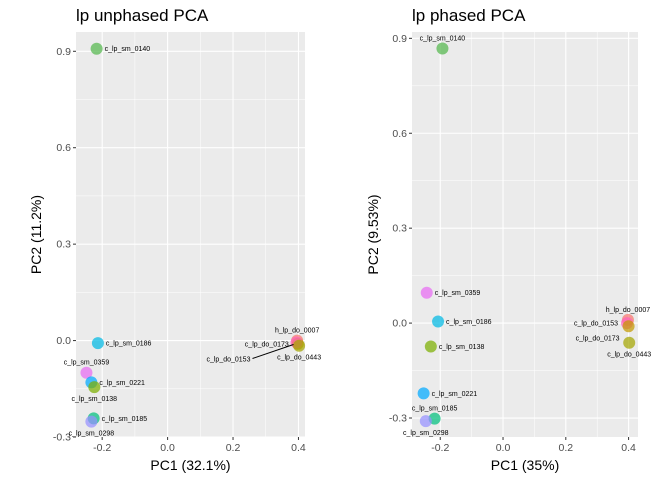 The image size is (672, 480). What do you see at coordinates (373, 234) in the screenshot?
I see `y-axis-title: PC2 (9.53%)` at bounding box center [373, 234].